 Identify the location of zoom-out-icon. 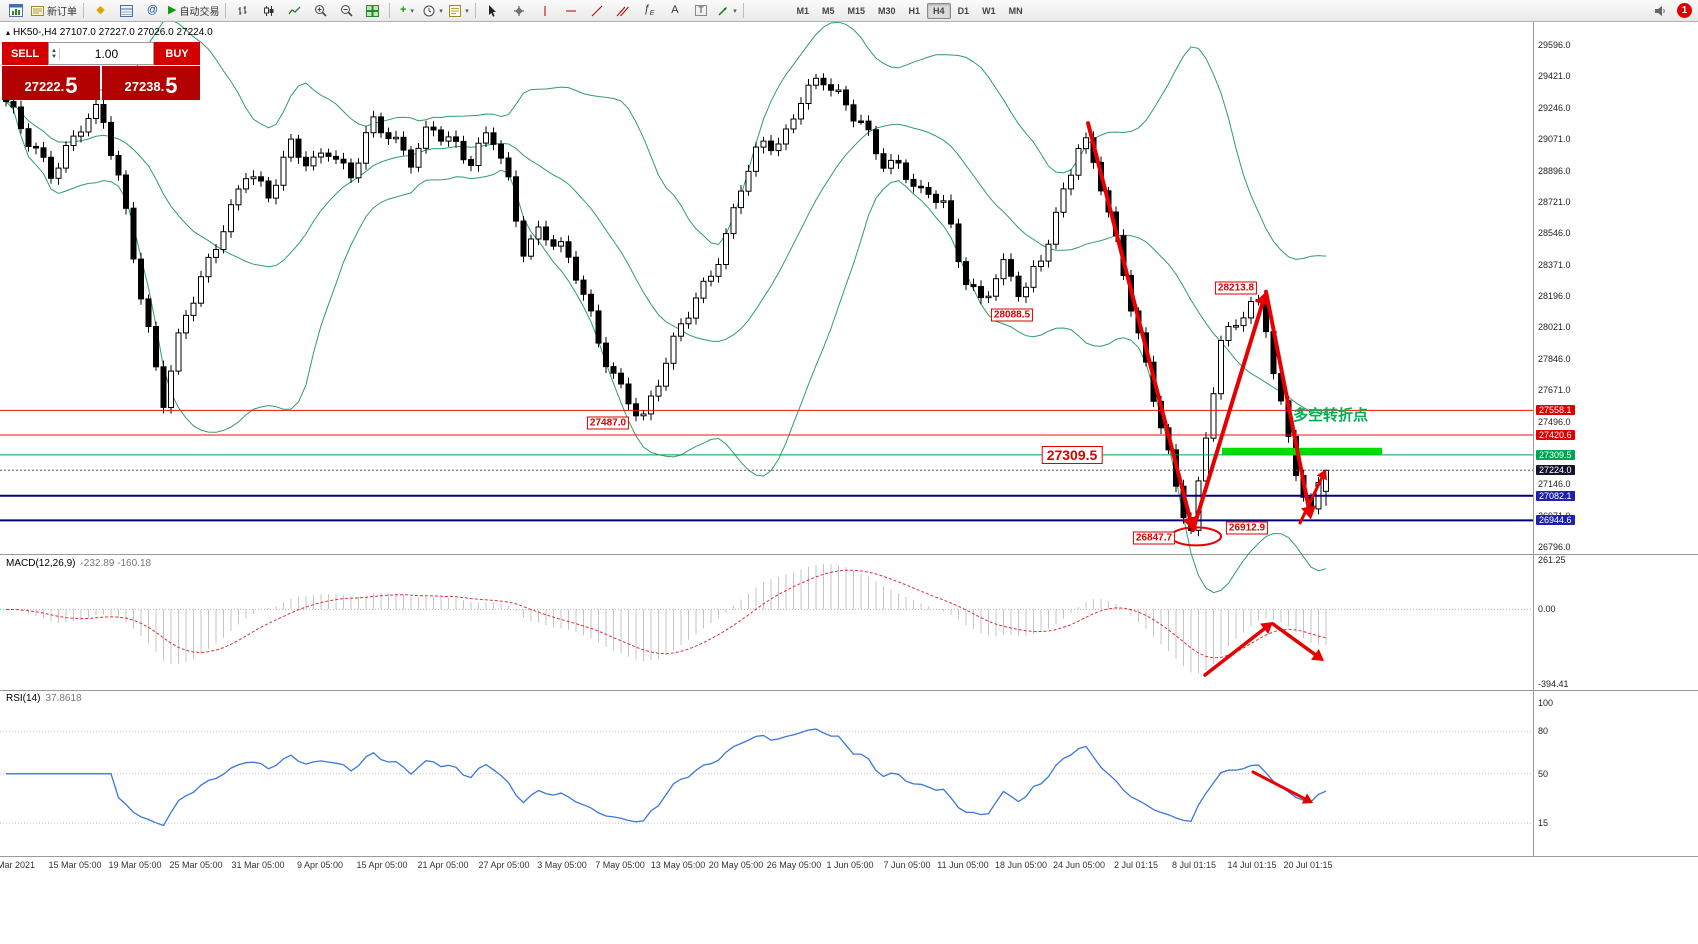
(346, 11).